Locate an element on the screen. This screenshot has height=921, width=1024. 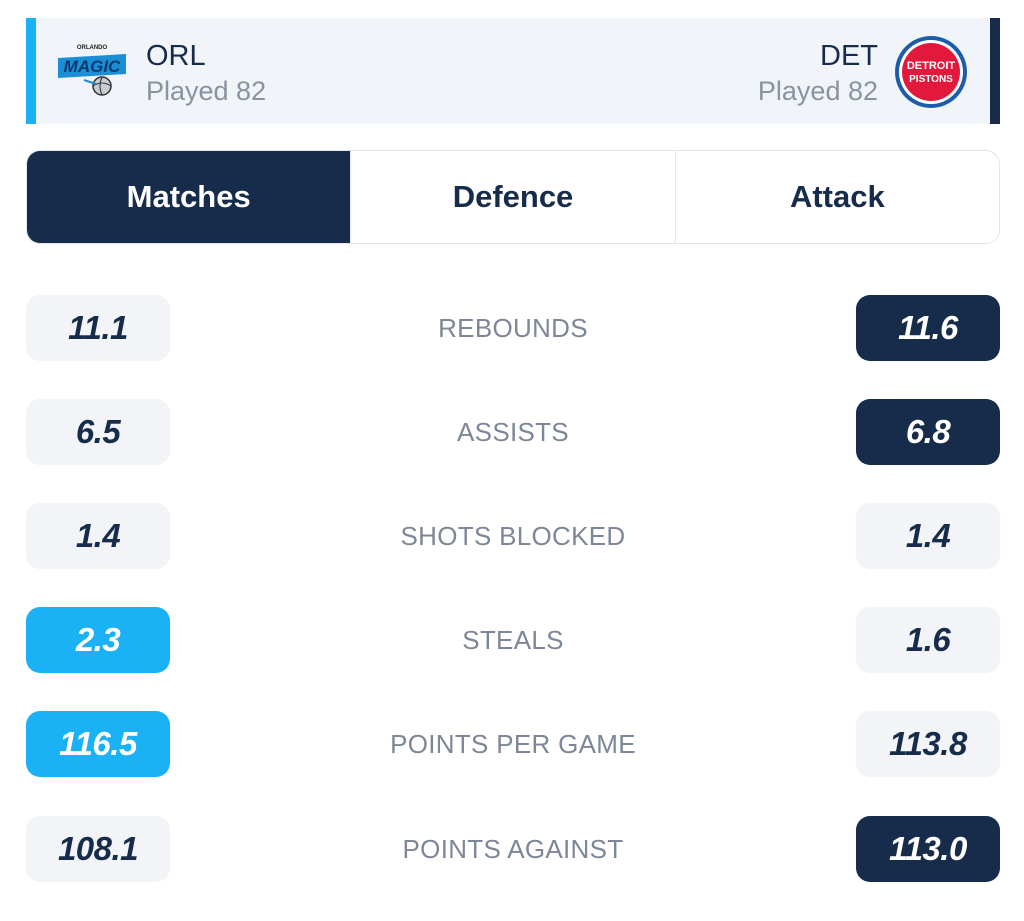
stat-row-shots-blocked: 1.4 SHOTS BLOCKED 1.4 is located at coordinates (513, 536).